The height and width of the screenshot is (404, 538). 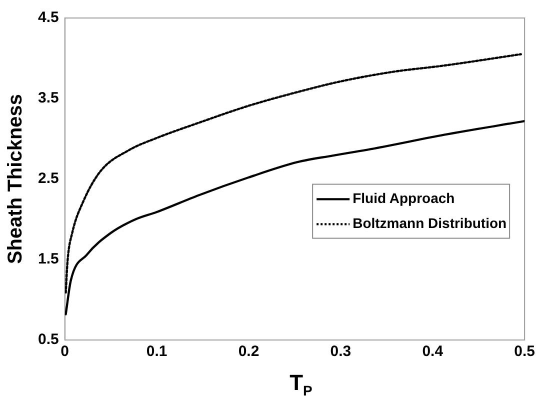 I want to click on y-tick-label: 0.5, so click(x=48, y=339).